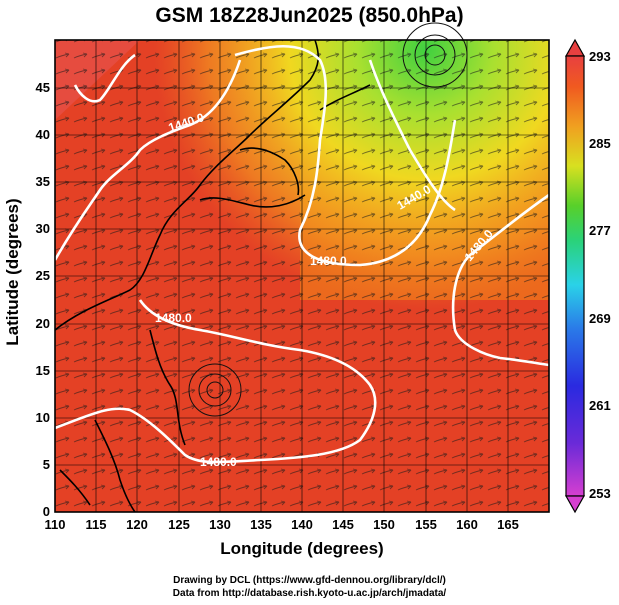 Image resolution: width=619 pixels, height=605 pixels. Describe the element at coordinates (467, 524) in the screenshot. I see `x-tick-label: 160` at that location.